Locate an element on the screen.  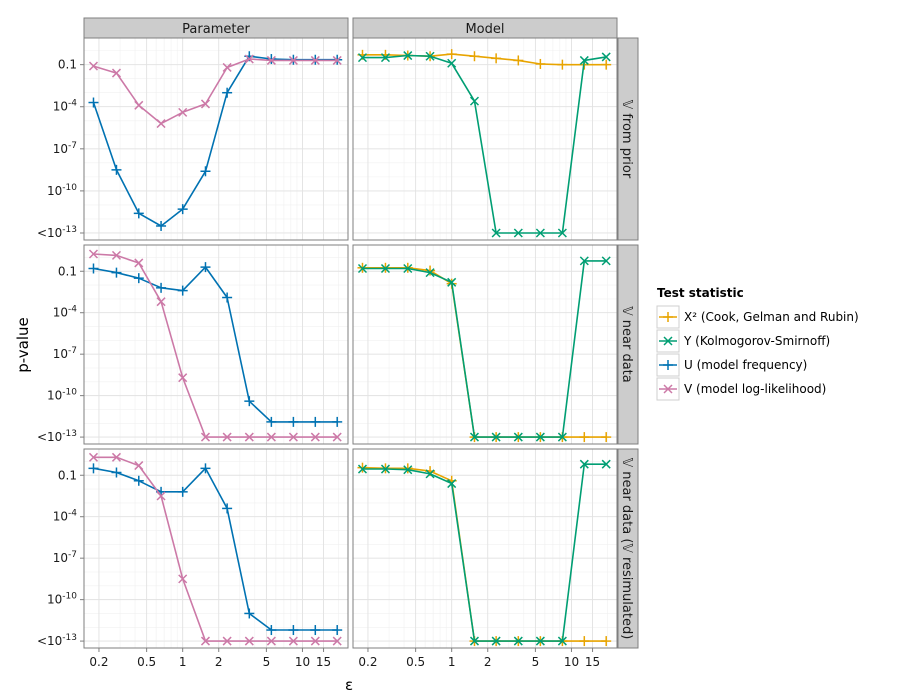
legend-entry-Y: Y (Kolmogorov-Smirnoff) is located at coordinates (743, 341).